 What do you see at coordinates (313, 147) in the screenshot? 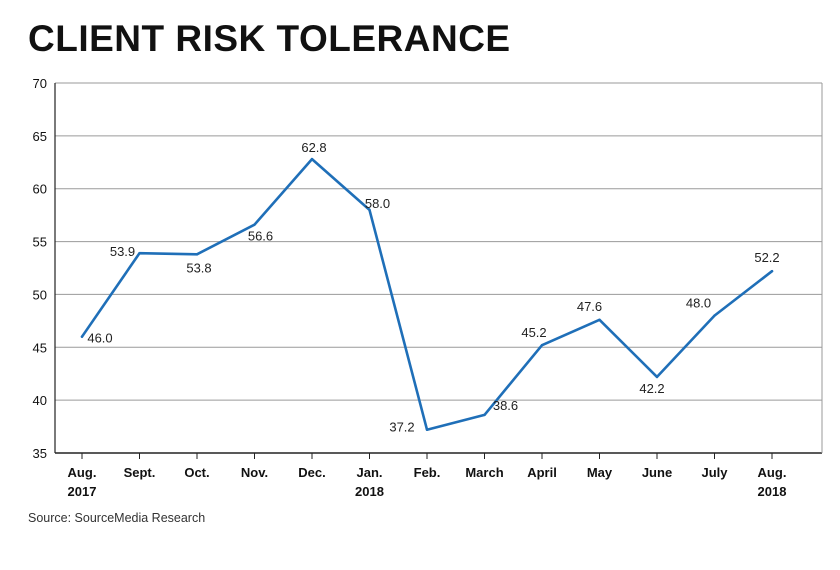
I see `data-label: 62.8` at bounding box center [313, 147].